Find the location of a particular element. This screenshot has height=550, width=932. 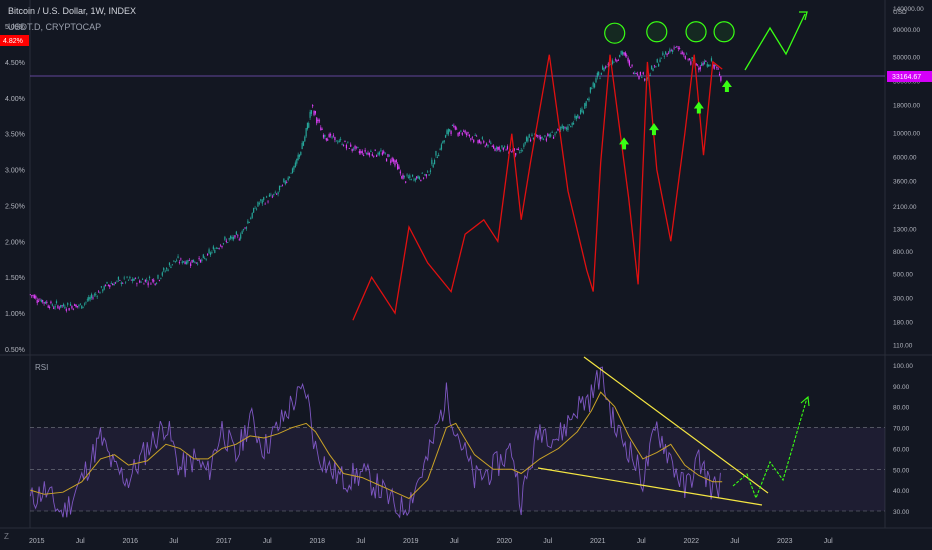

rsi-tick-label: 70.00 is located at coordinates (901, 429).